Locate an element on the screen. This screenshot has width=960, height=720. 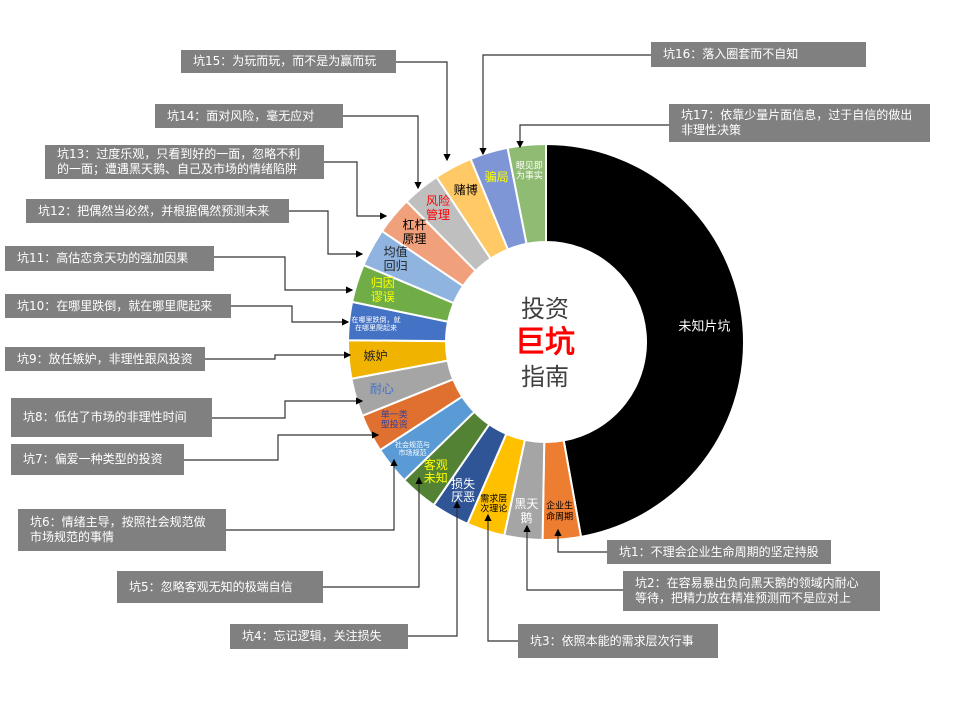
segment-label: 未知片坑 is located at coordinates (704, 327).